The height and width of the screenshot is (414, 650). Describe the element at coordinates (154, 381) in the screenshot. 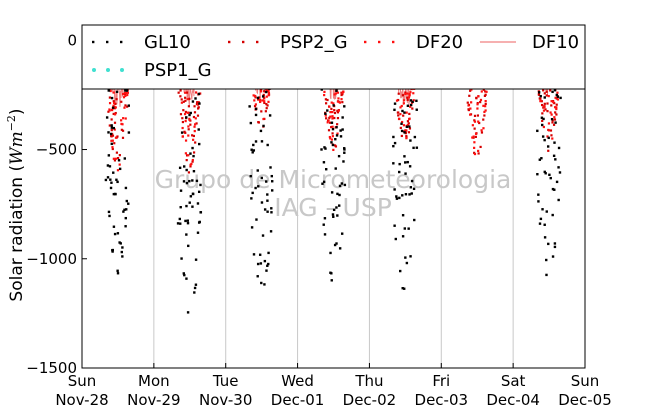

I see `x-tick-label-day: Mon` at that location.